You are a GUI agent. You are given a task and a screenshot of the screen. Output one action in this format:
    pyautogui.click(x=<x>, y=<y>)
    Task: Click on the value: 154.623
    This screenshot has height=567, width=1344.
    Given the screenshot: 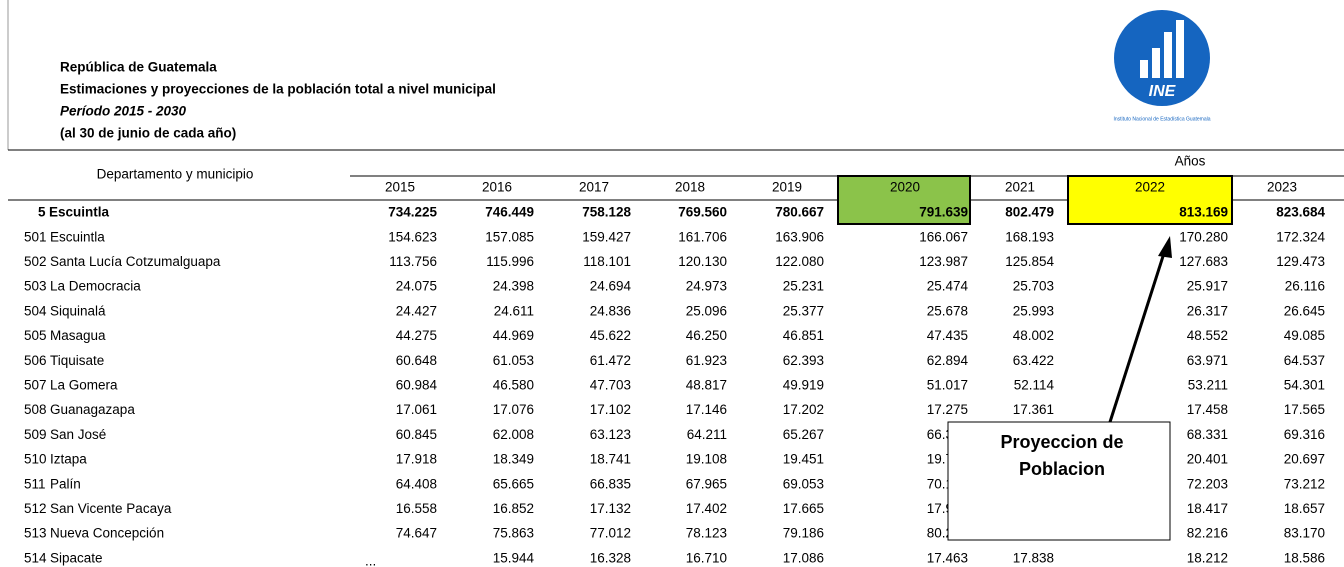 What is the action you would take?
    pyautogui.click(x=412, y=236)
    